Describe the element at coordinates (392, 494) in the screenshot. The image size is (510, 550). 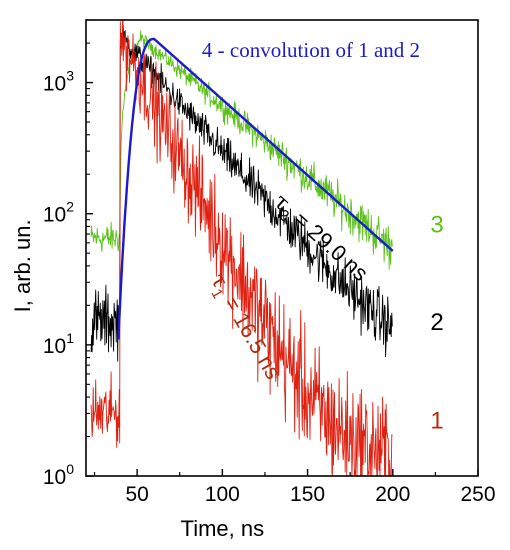
I see `x-tick-label: 200` at that location.